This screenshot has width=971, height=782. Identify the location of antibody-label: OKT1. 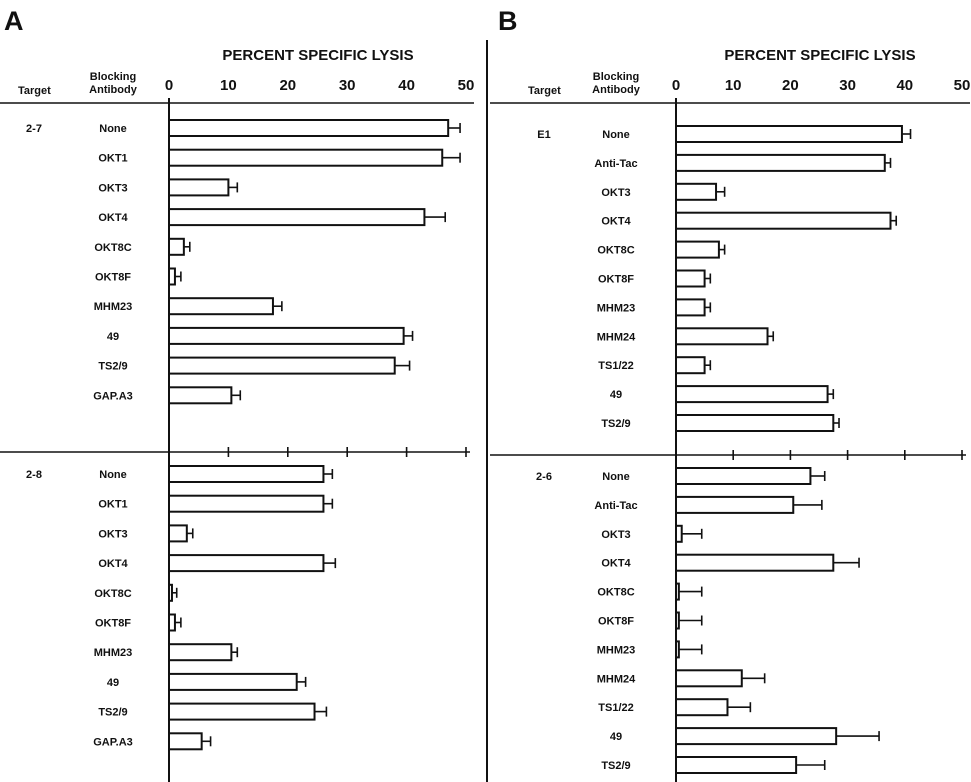
(112, 159).